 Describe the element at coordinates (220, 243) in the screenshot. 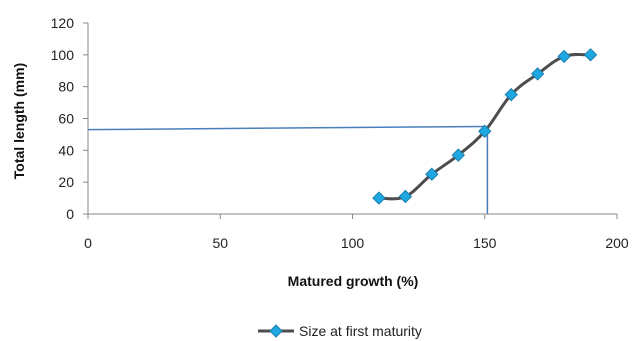

I see `x-tick-label: 50` at that location.